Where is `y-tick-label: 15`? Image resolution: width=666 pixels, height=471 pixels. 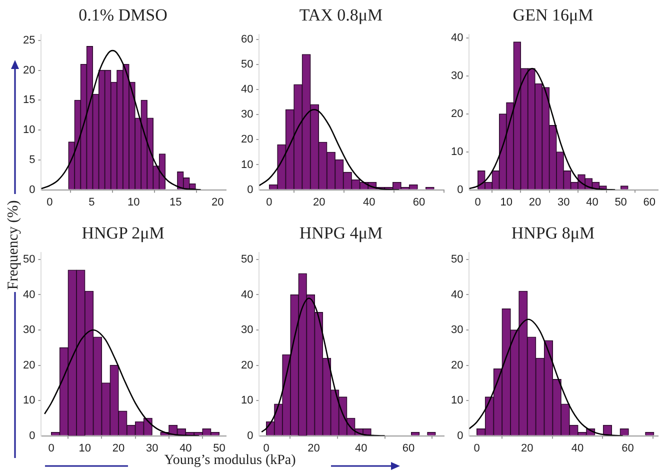 y-tick-label: 15 is located at coordinates (29, 100).